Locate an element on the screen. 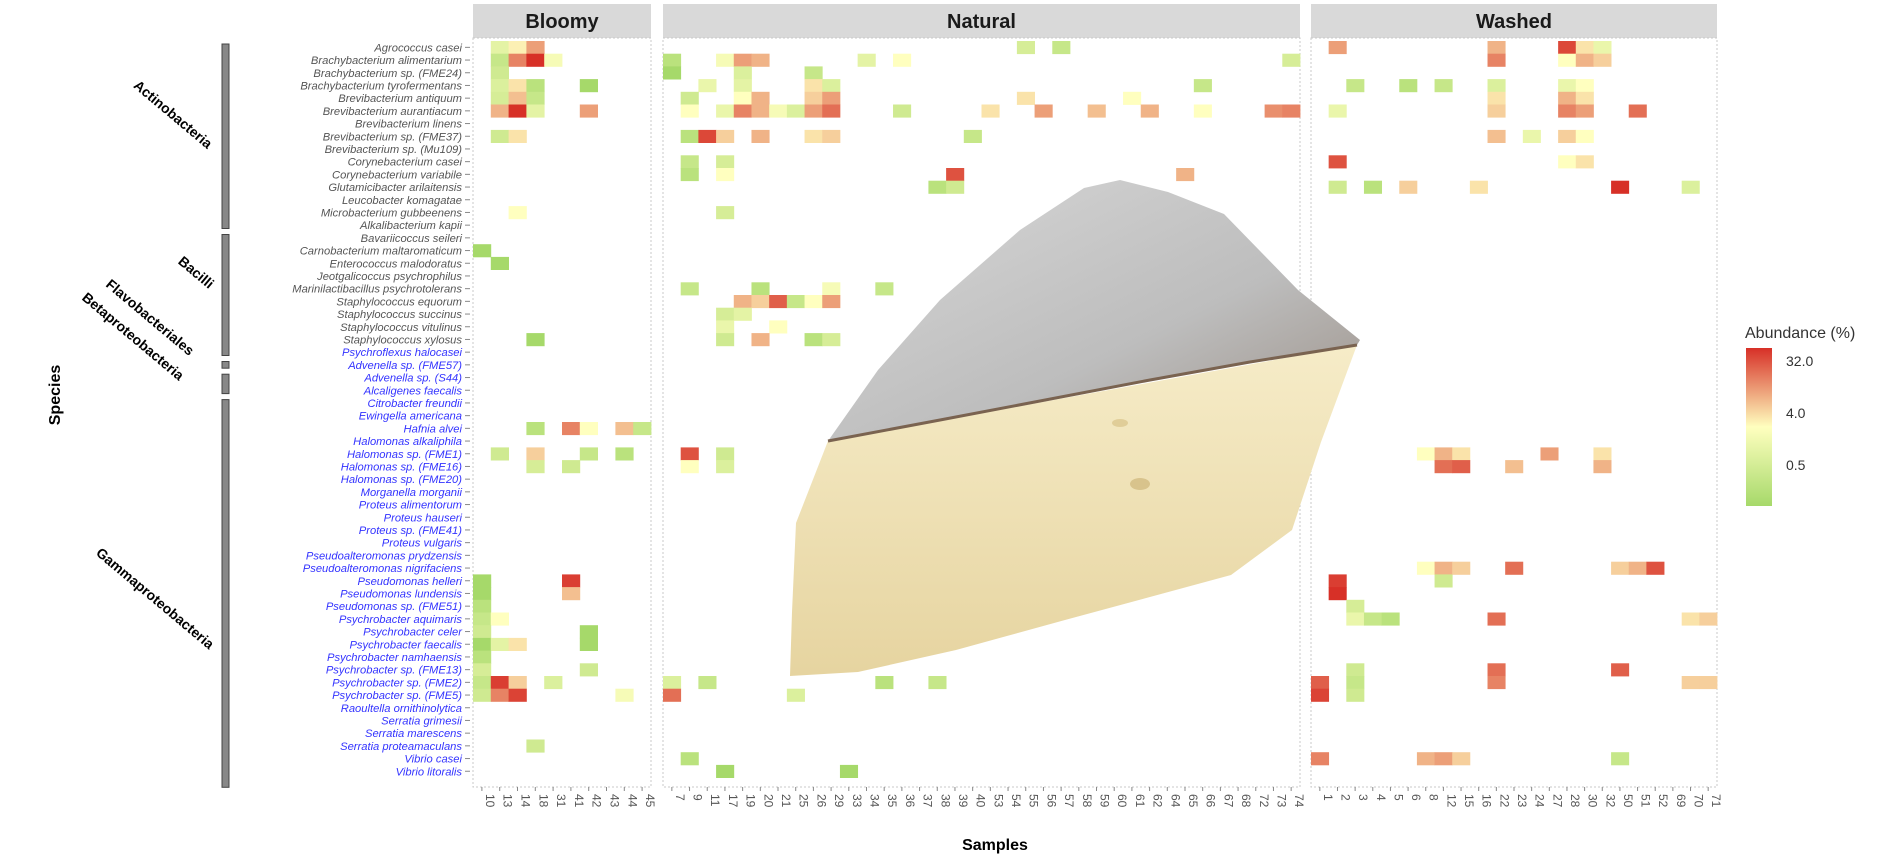 Image resolution: width=1885 pixels, height=857 pixels. species-label: Glutamicibacter arilaitensis is located at coordinates (395, 188).